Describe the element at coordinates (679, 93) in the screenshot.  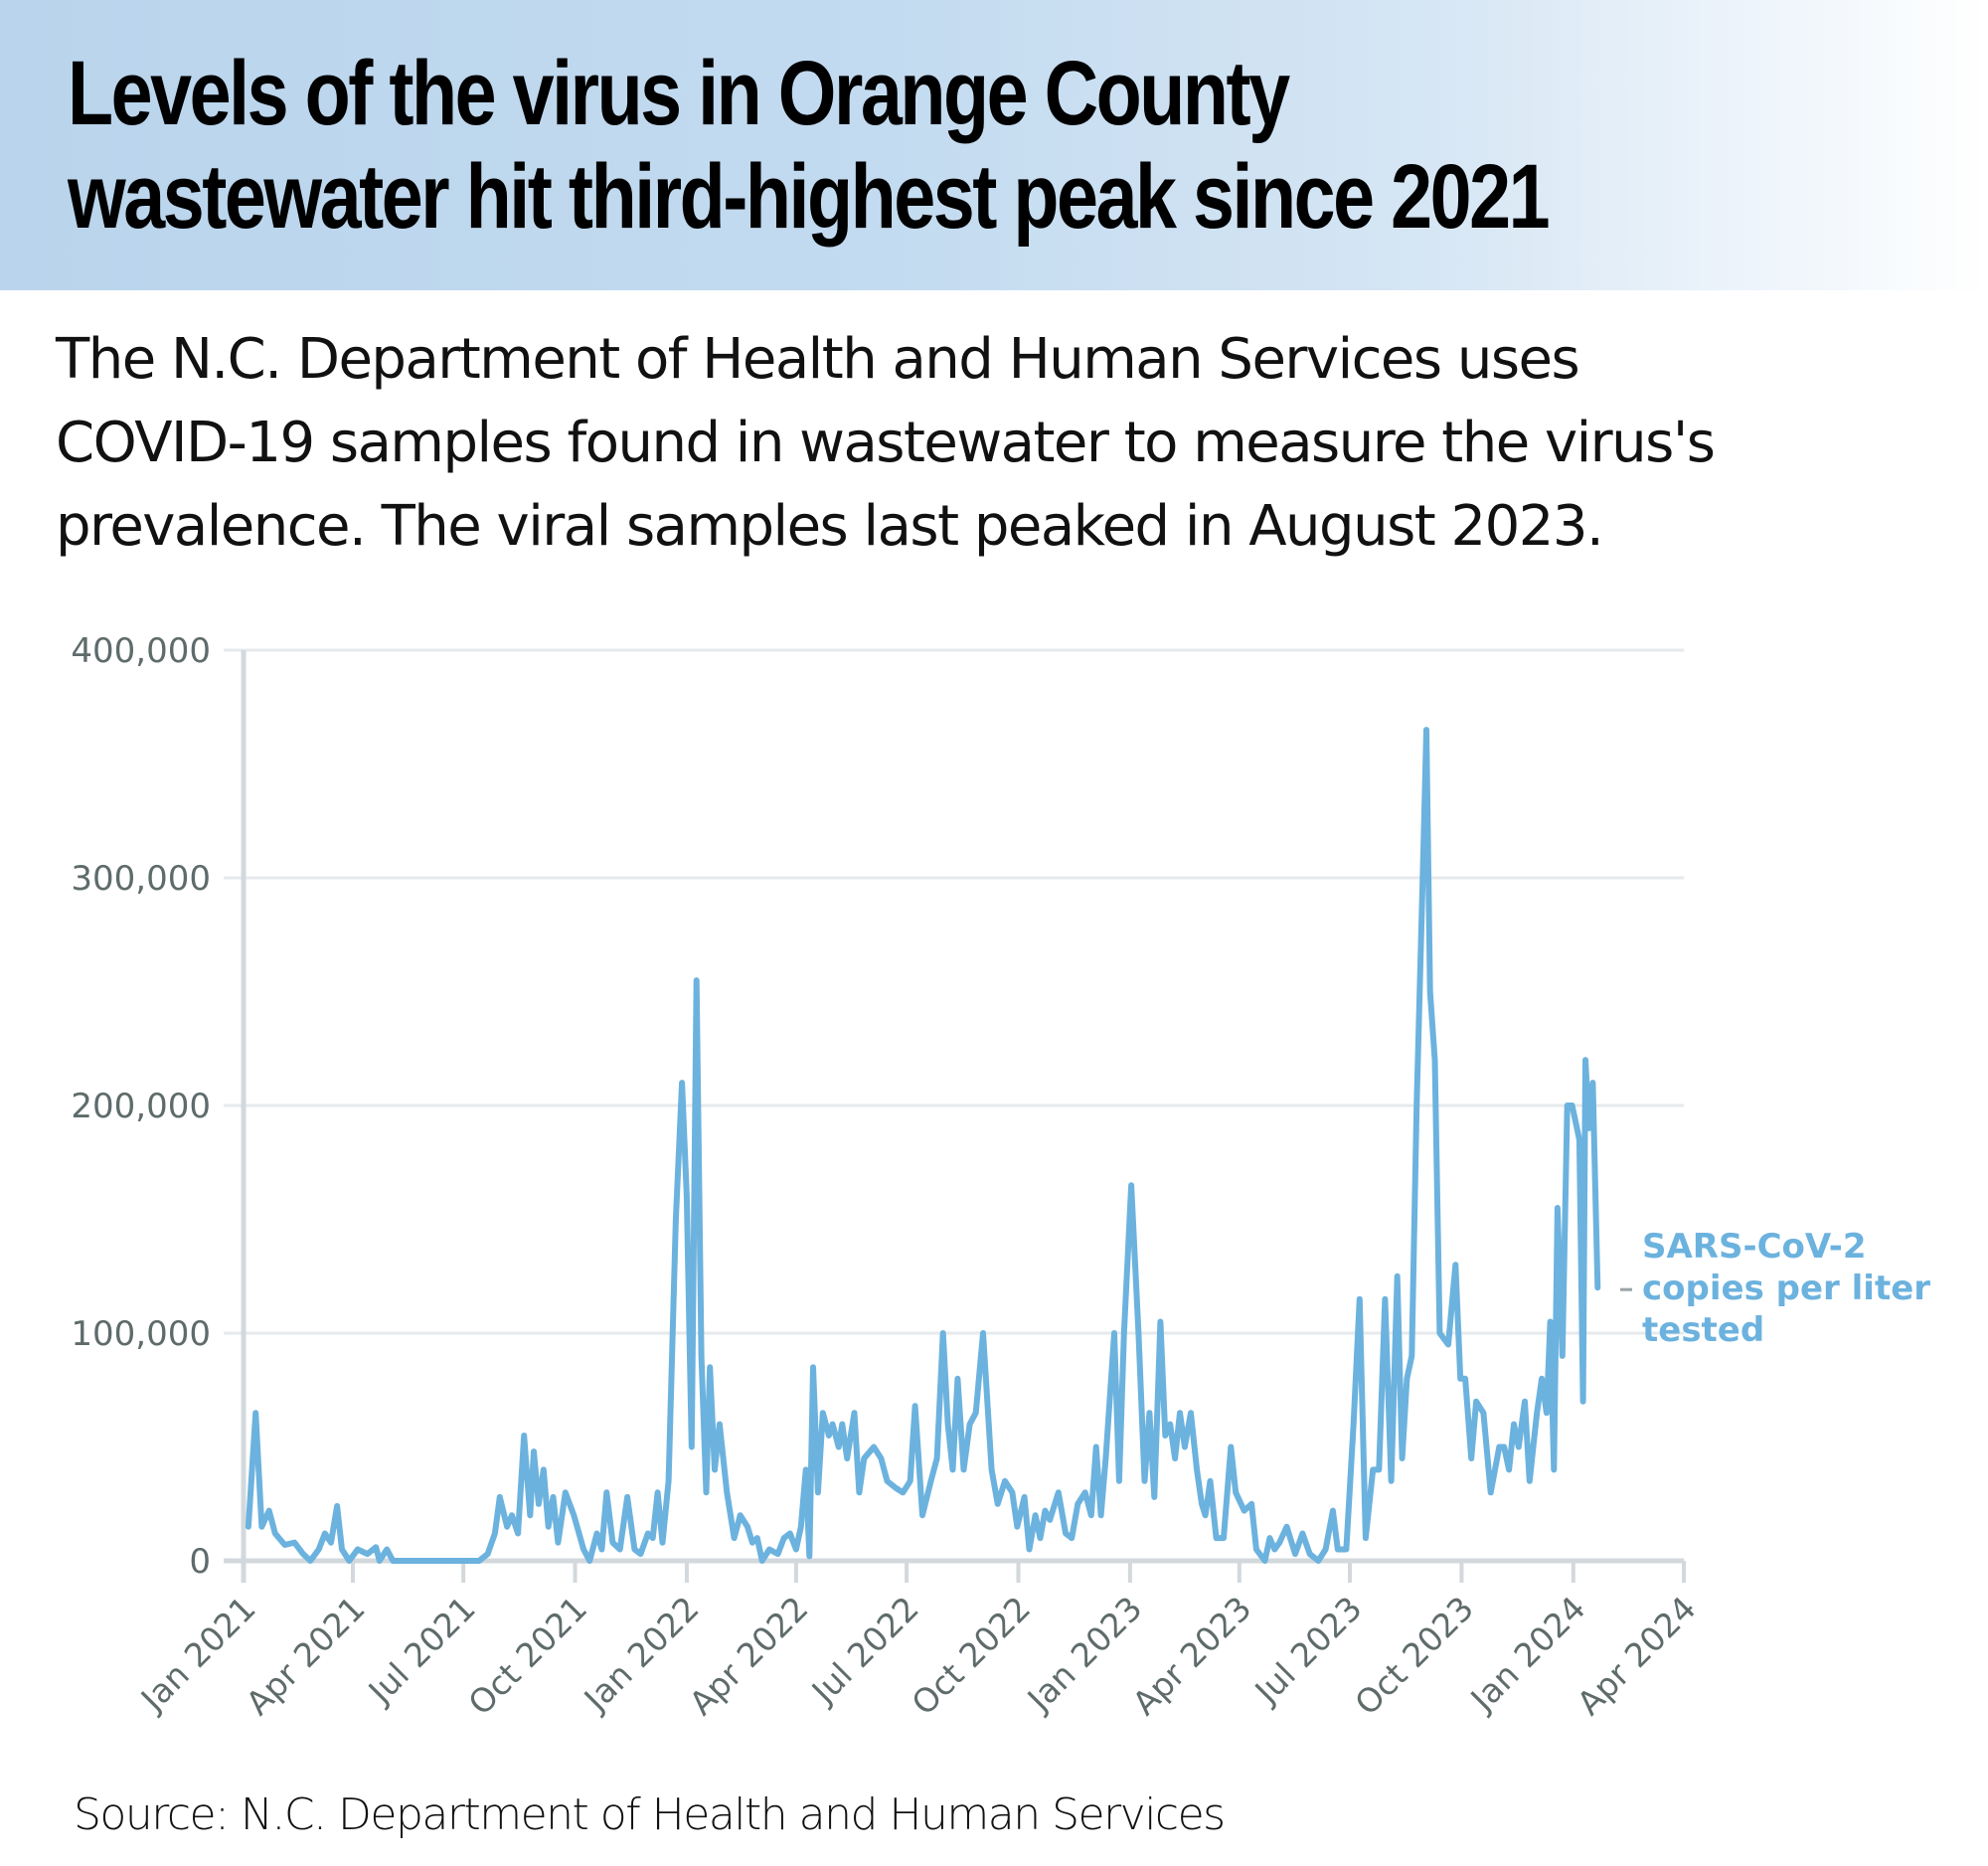
I see `chart-title-line-1: Levels of the virus in Orange County` at that location.